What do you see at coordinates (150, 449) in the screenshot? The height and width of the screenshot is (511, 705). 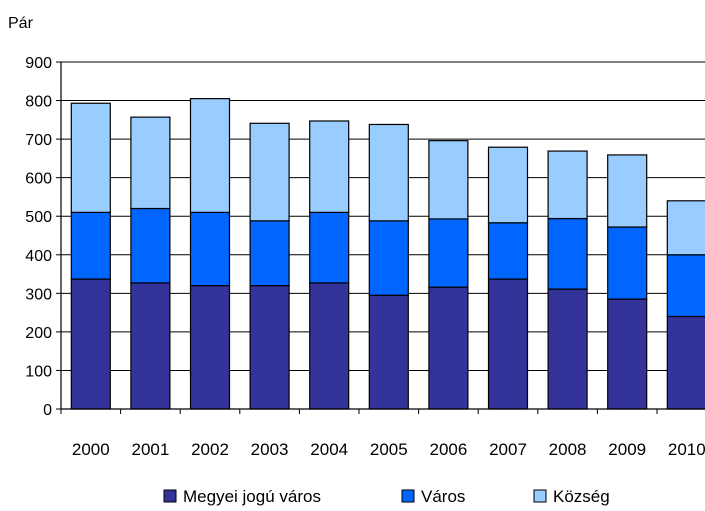 I see `x-tick-label: 2001` at bounding box center [150, 449].